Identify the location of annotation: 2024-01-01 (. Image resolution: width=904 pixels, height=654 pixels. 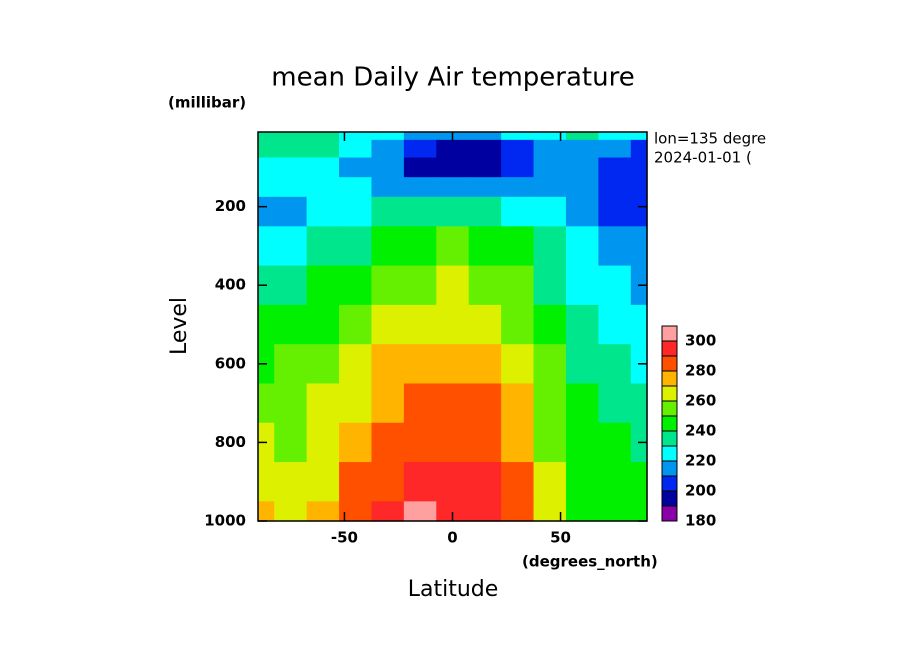
(703, 158).